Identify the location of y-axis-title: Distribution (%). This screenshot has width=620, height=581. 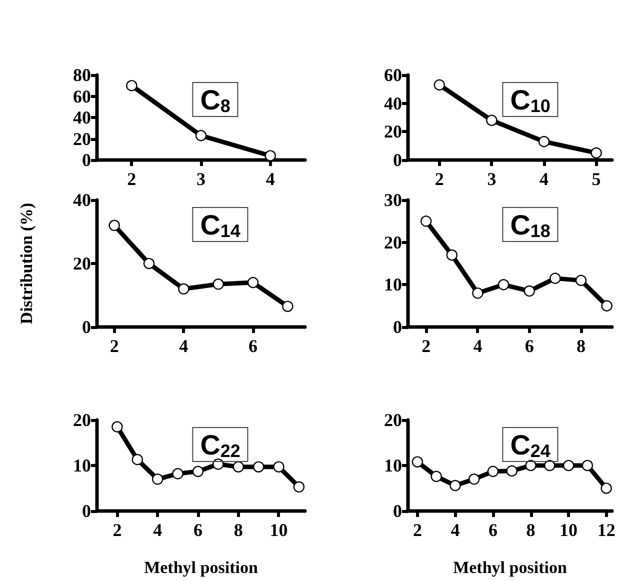
(26, 263).